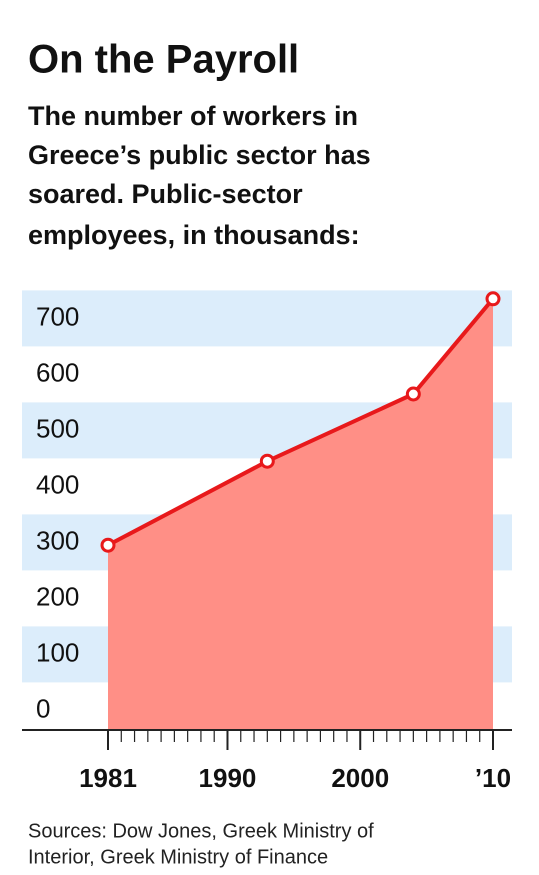 The image size is (539, 875). I want to click on source: Sources: Dow Jones, Greek Ministry of, so click(201, 831).